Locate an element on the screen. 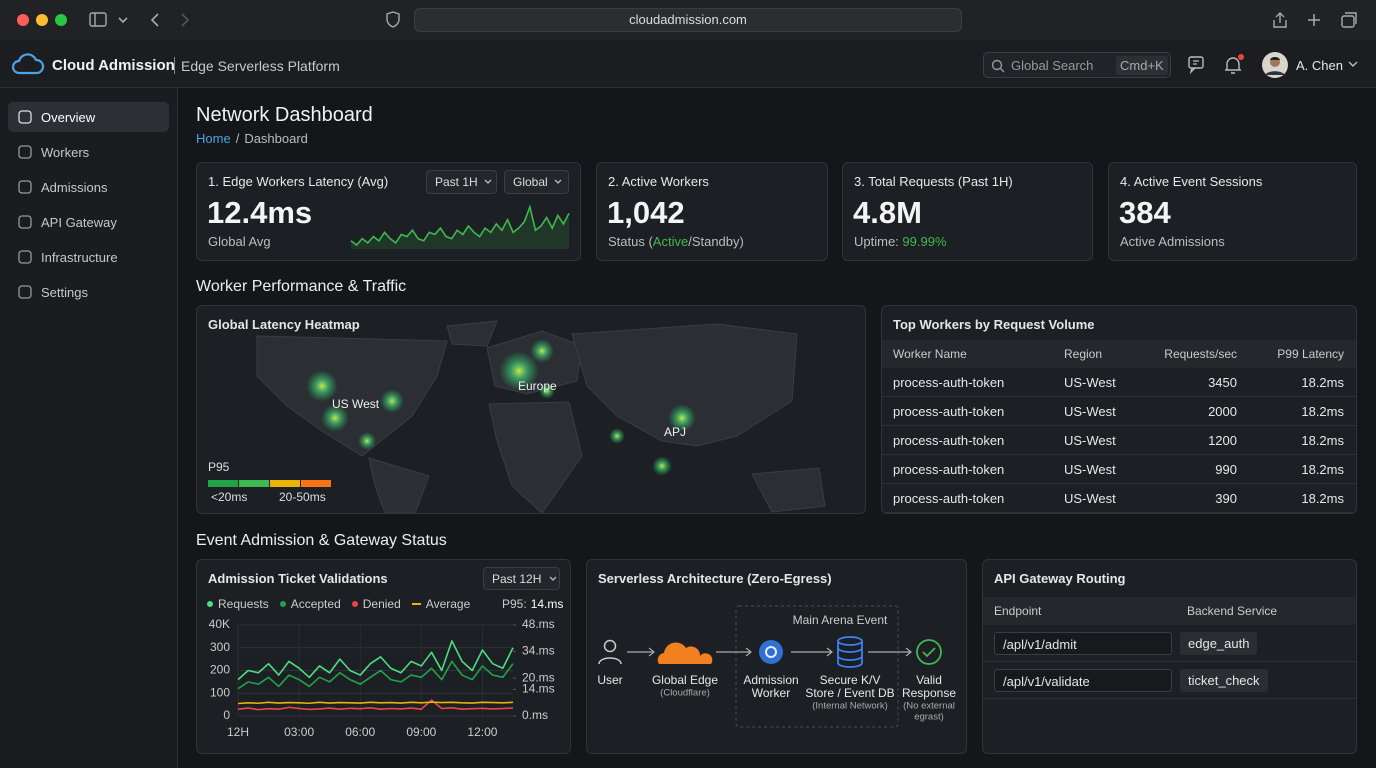 Image resolution: width=1376 pixels, height=768 pixels. breadcrumb-item: Dashboard is located at coordinates (276, 138).